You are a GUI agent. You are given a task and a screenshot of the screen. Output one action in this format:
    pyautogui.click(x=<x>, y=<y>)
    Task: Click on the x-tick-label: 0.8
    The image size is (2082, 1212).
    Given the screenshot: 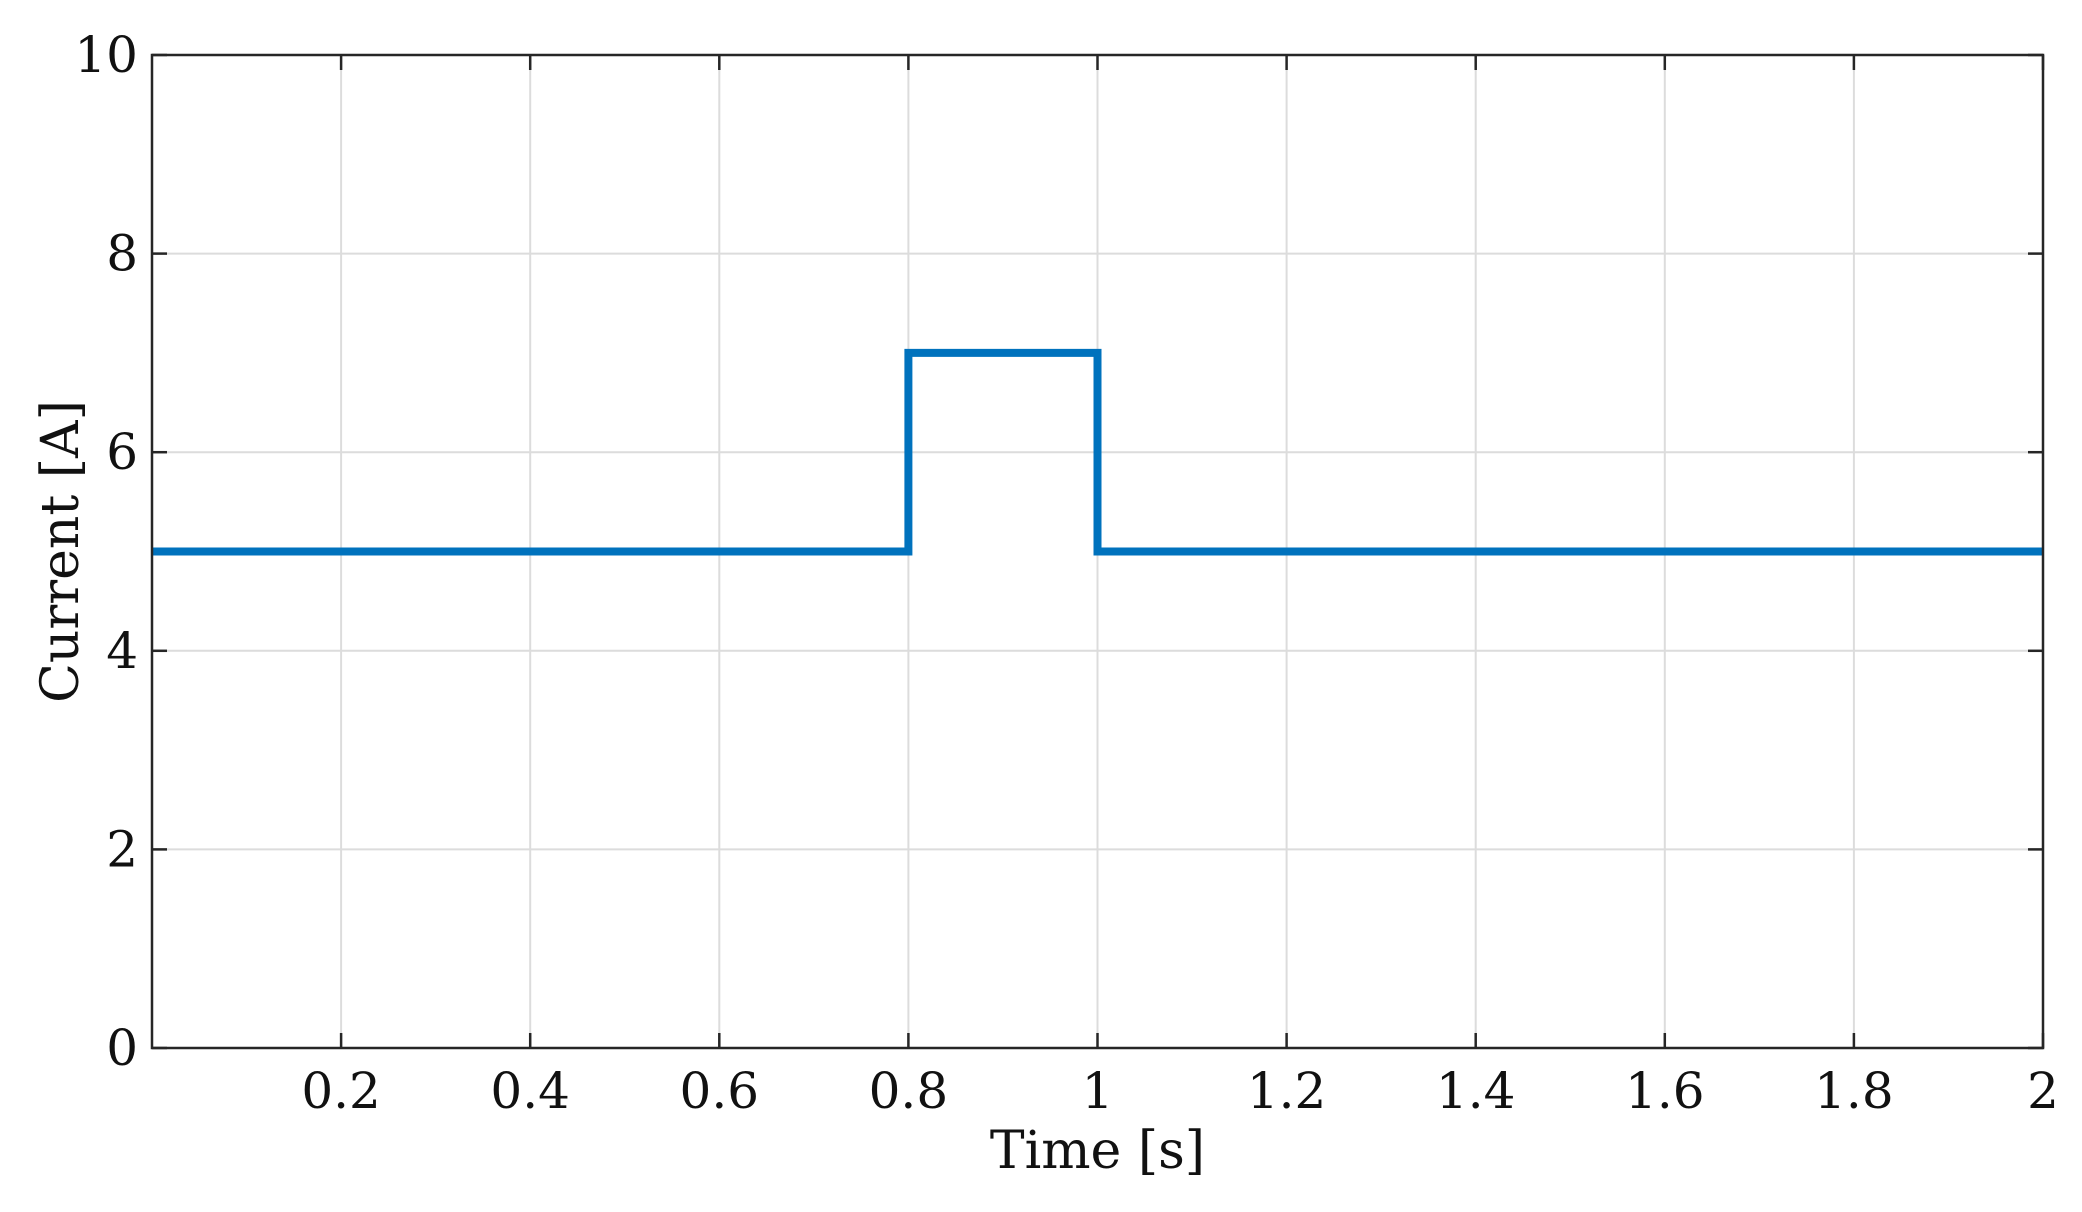 What is the action you would take?
    pyautogui.click(x=909, y=1091)
    